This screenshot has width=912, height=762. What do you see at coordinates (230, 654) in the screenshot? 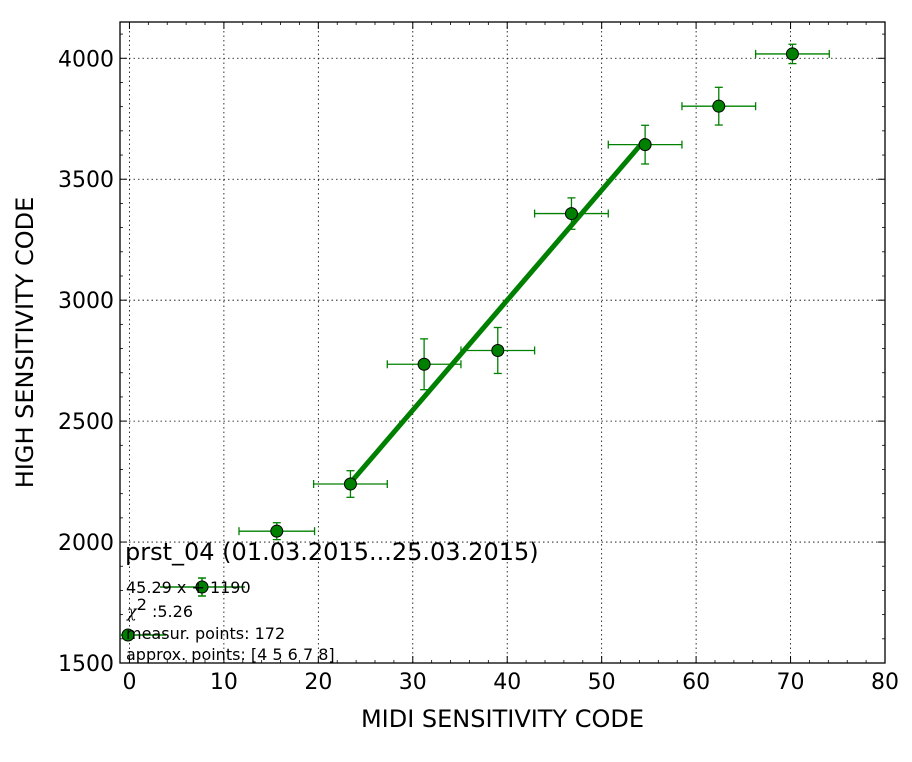
I see `approx-points-text: approx. points: [4 5 6 7 8]` at bounding box center [230, 654].